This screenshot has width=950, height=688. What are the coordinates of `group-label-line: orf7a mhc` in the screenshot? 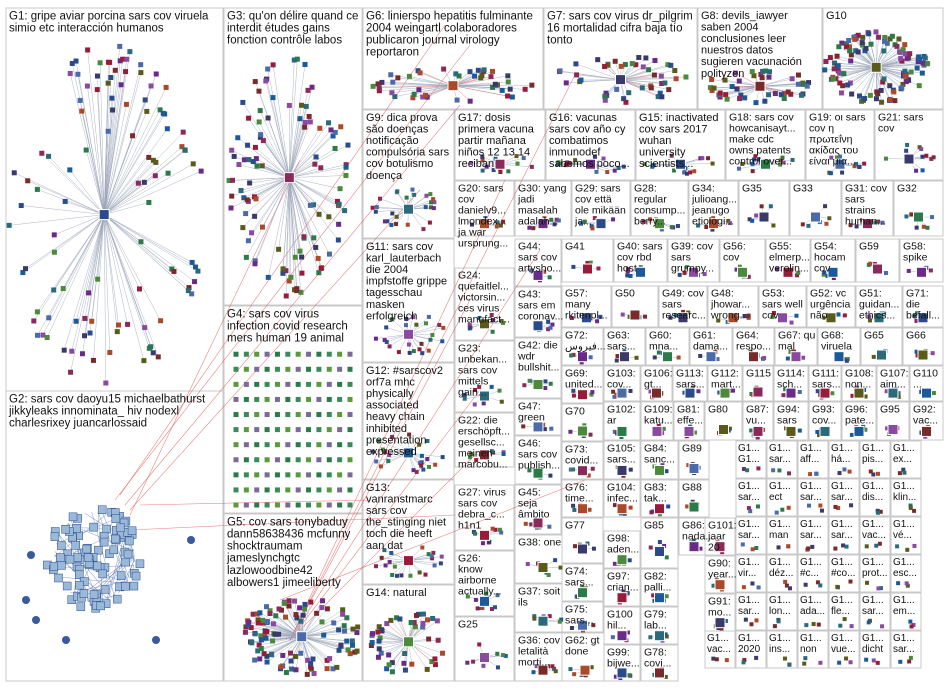 It's located at (390, 383).